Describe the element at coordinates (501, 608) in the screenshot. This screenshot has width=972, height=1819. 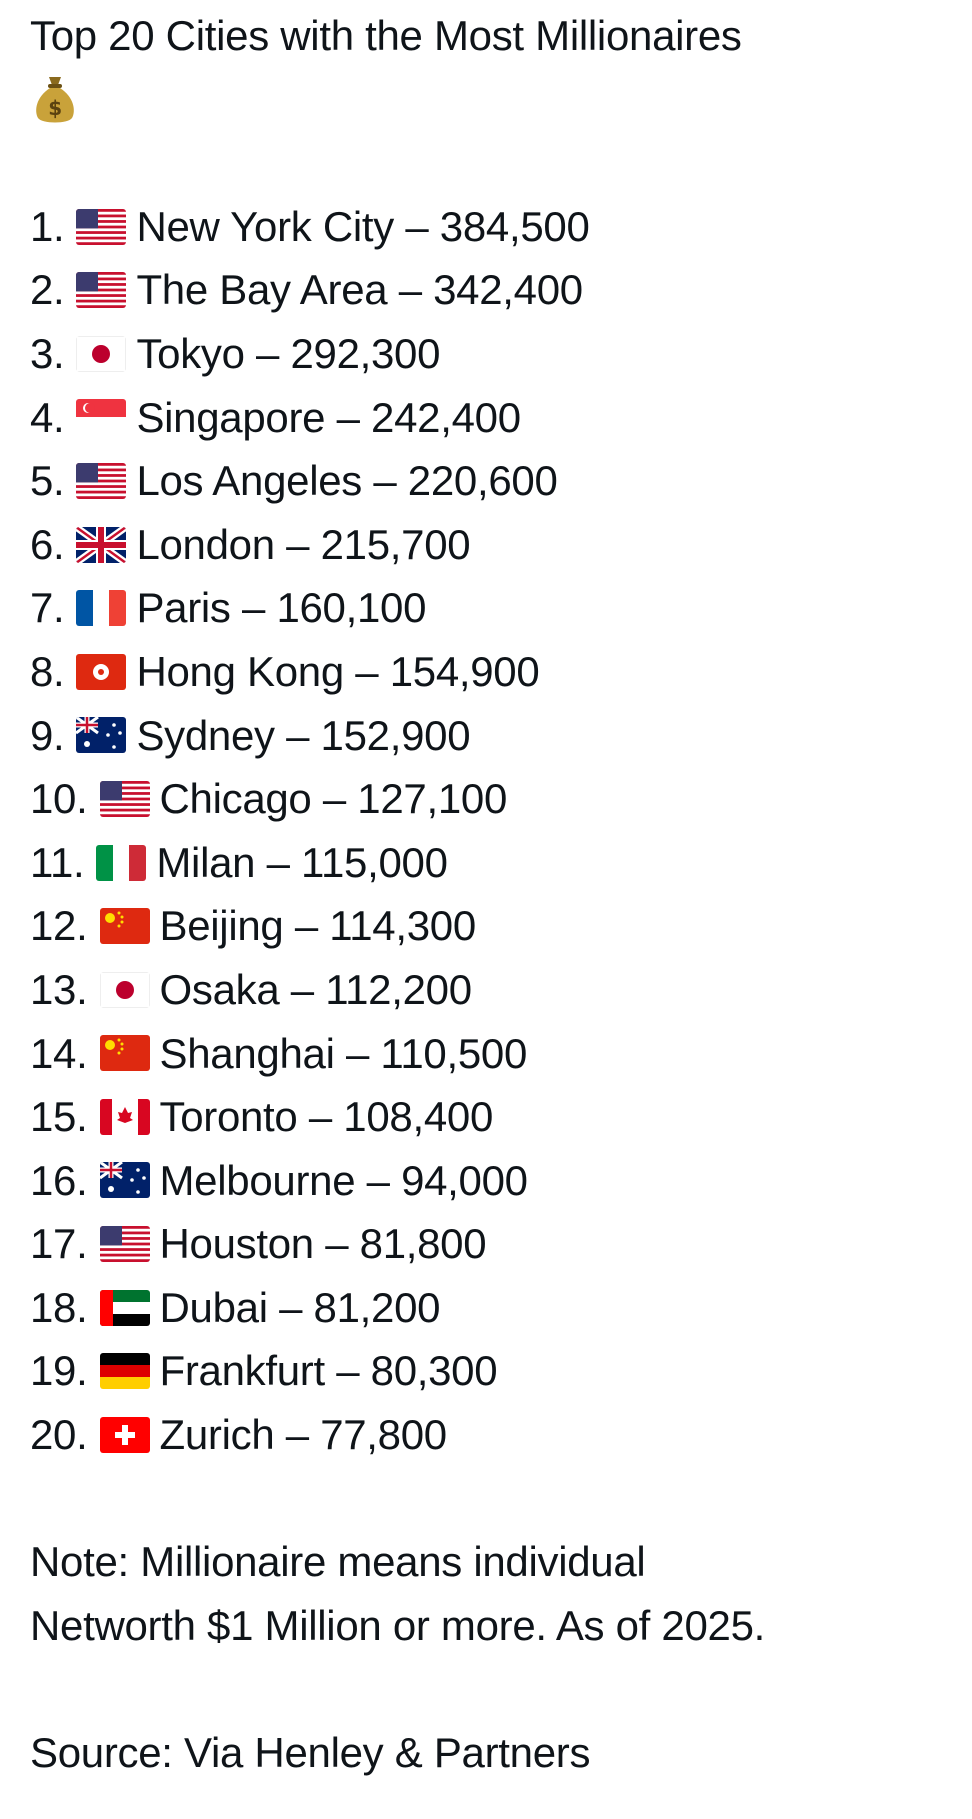
I see `list-item: 7. Paris – 160,100` at that location.